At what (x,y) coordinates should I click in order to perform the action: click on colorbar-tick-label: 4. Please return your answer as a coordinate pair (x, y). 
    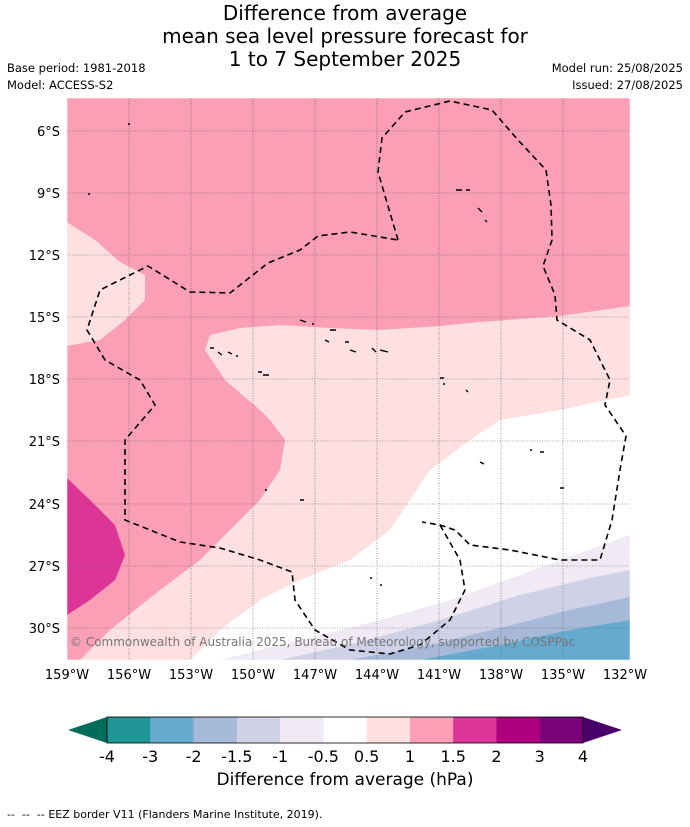
    Looking at the image, I should click on (583, 756).